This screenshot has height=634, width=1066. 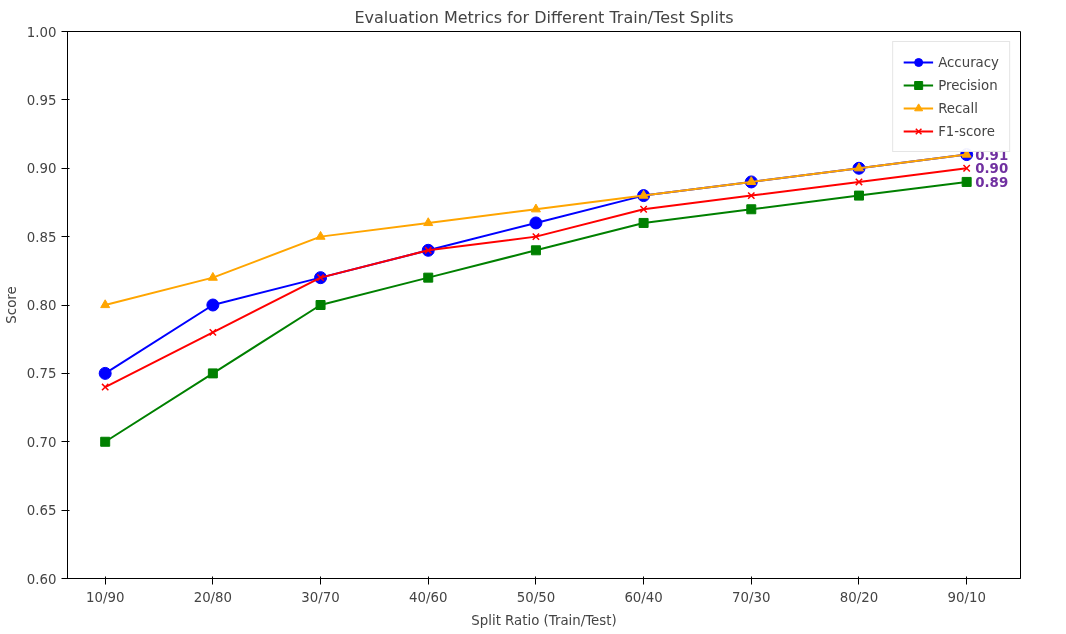 What do you see at coordinates (213, 597) in the screenshot?
I see `x-tick-label: 20/80` at bounding box center [213, 597].